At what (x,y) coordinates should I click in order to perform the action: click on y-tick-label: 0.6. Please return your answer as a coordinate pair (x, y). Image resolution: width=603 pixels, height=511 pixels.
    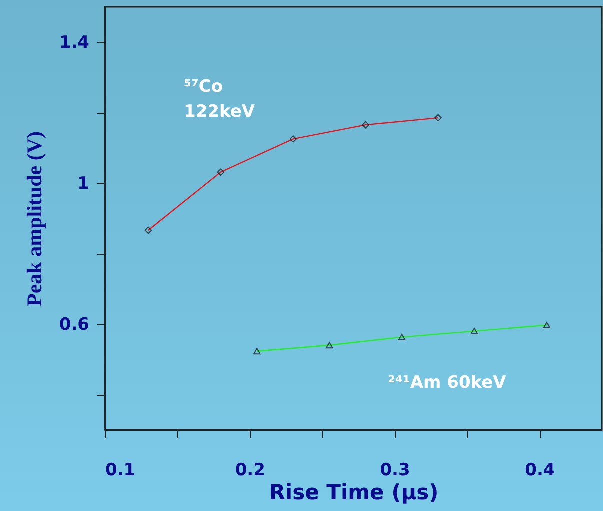
    Looking at the image, I should click on (74, 324).